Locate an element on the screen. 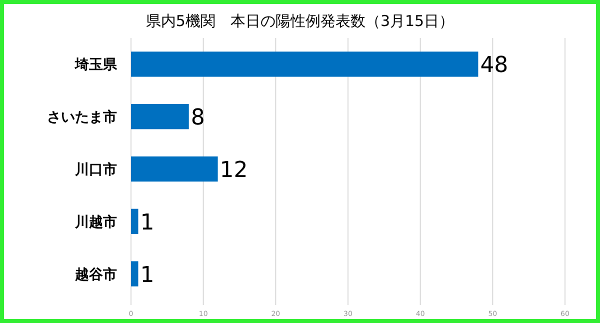 The width and height of the screenshot is (600, 323). y-tick-label: 埼玉県 is located at coordinates (96, 65).